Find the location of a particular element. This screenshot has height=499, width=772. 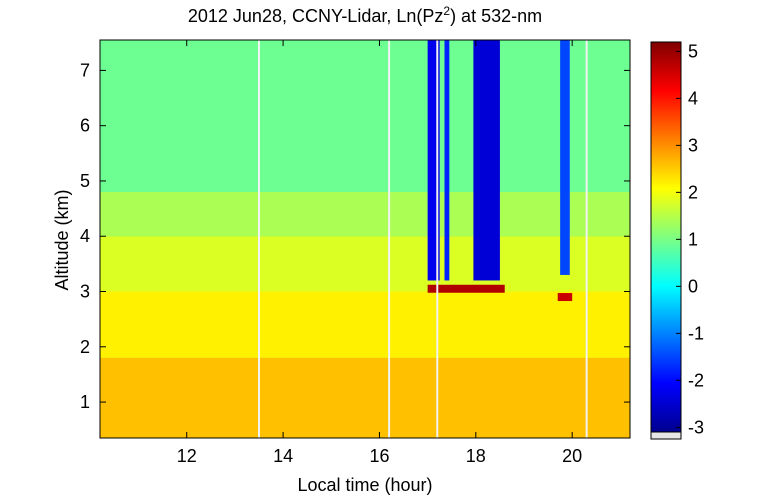

colorbar-tick-label: 5 is located at coordinates (693, 51).